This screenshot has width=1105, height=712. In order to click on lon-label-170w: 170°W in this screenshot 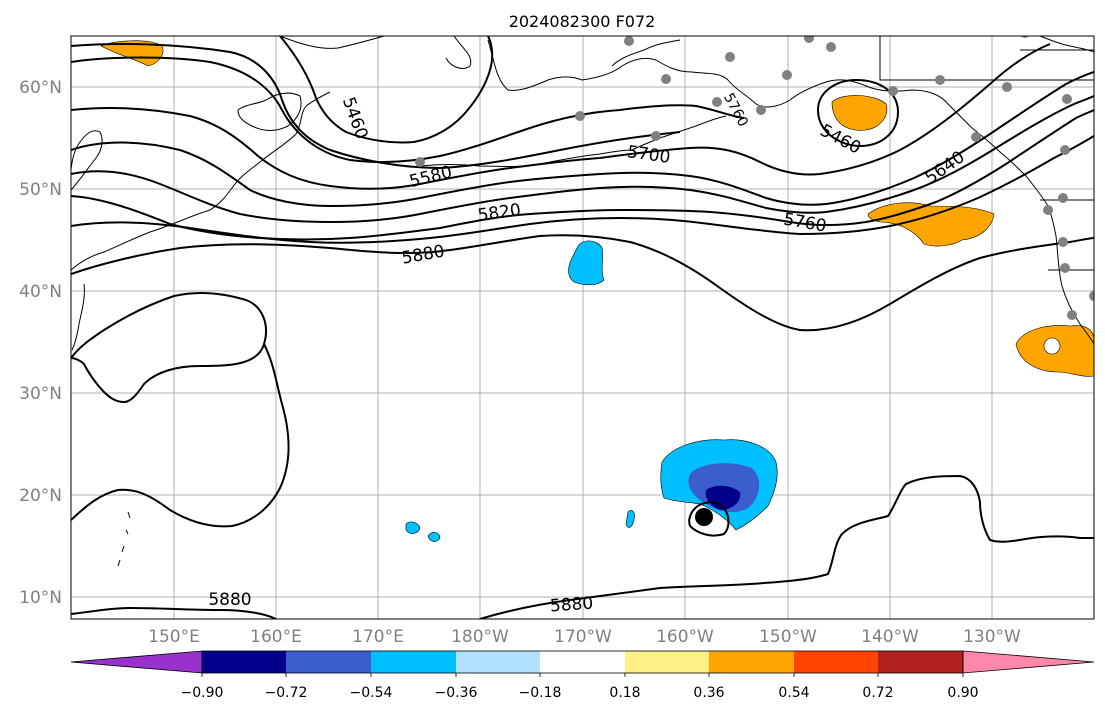, I will do `click(583, 637)`.